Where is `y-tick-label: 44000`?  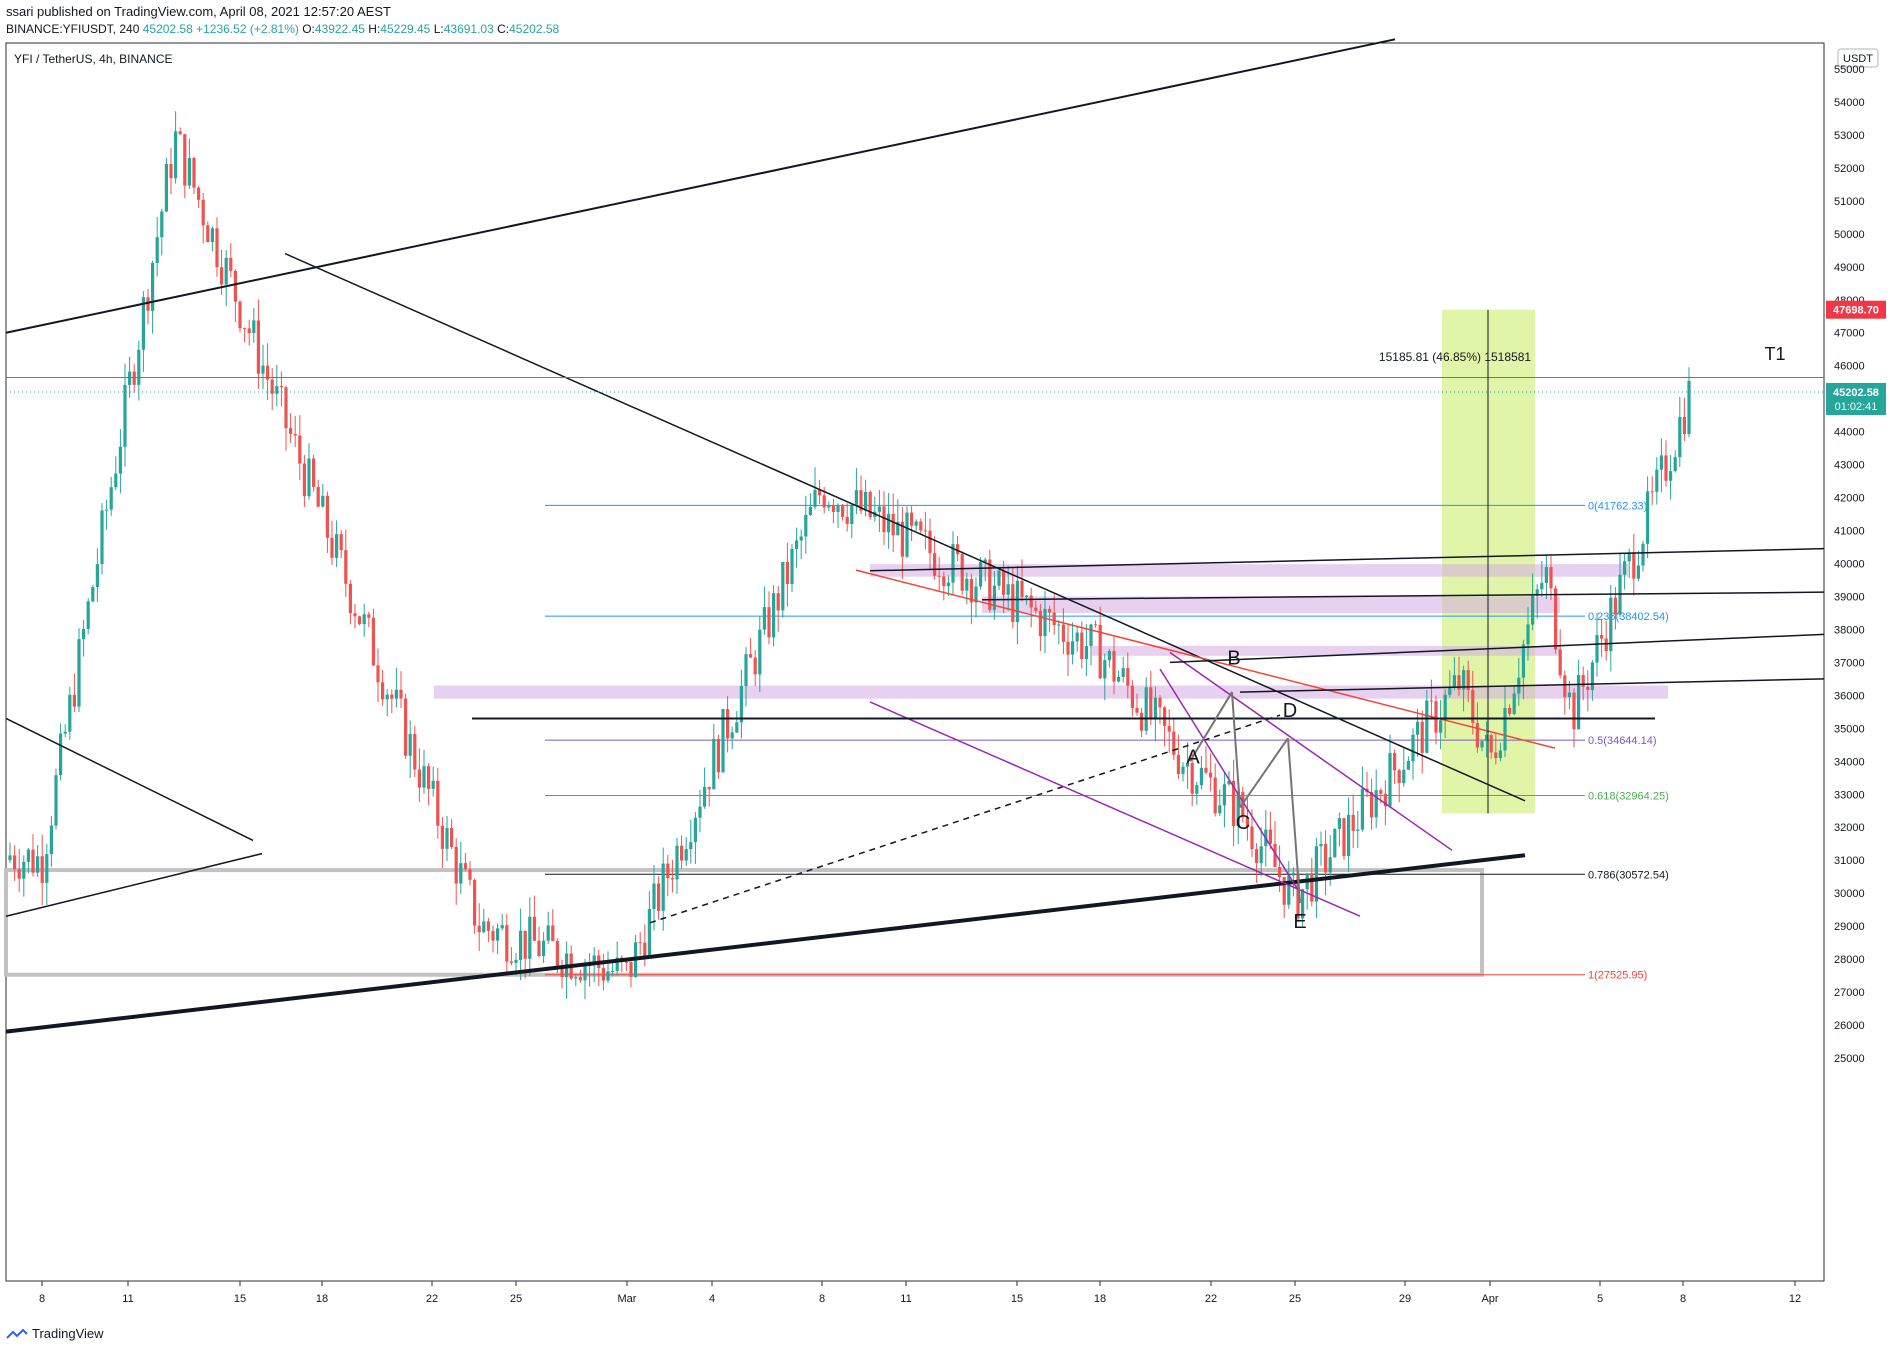
y-tick-label: 44000 is located at coordinates (1849, 433).